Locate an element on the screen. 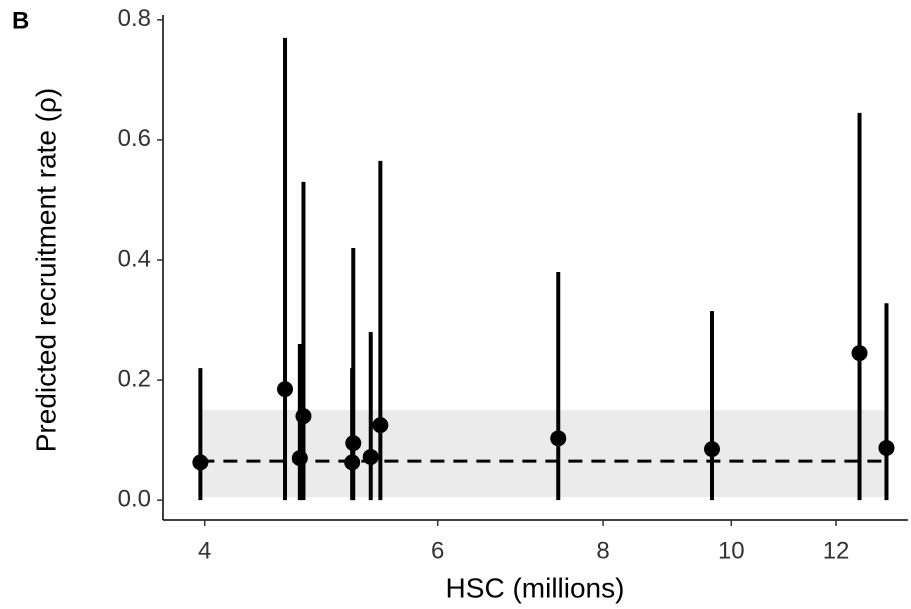  y-tick-label: 0.2 is located at coordinates (134, 378).